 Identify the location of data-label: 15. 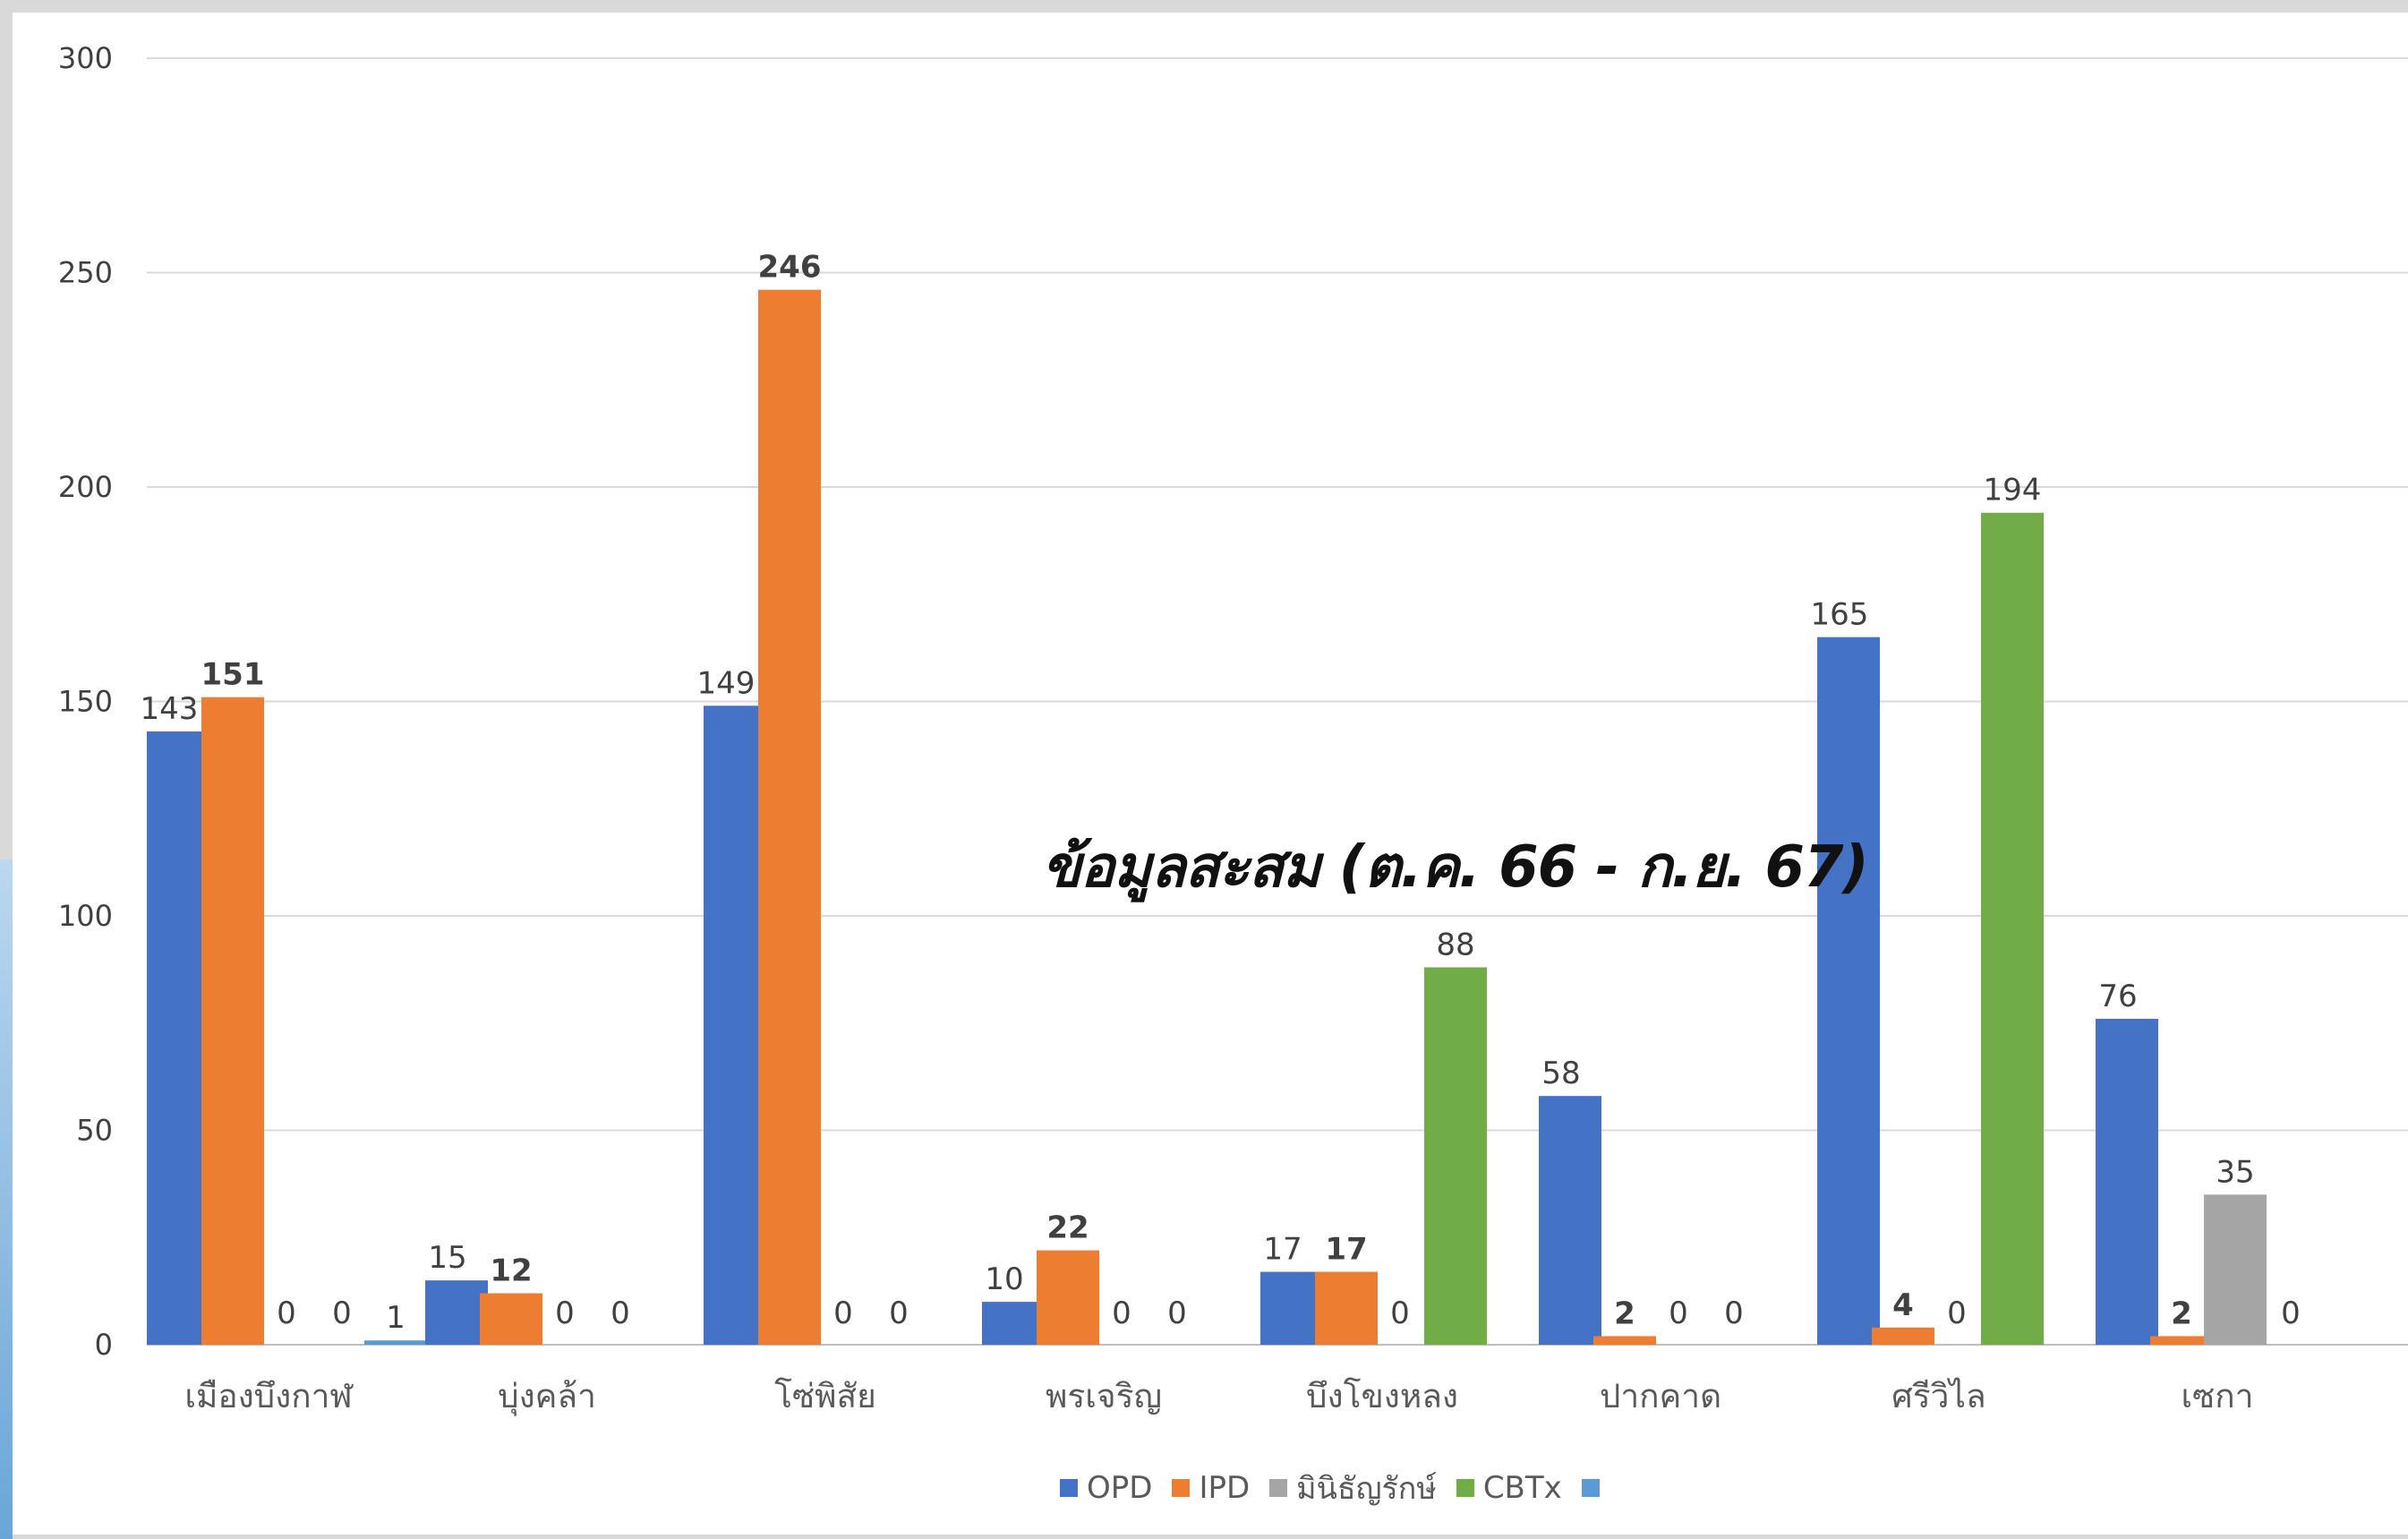
(447, 1258).